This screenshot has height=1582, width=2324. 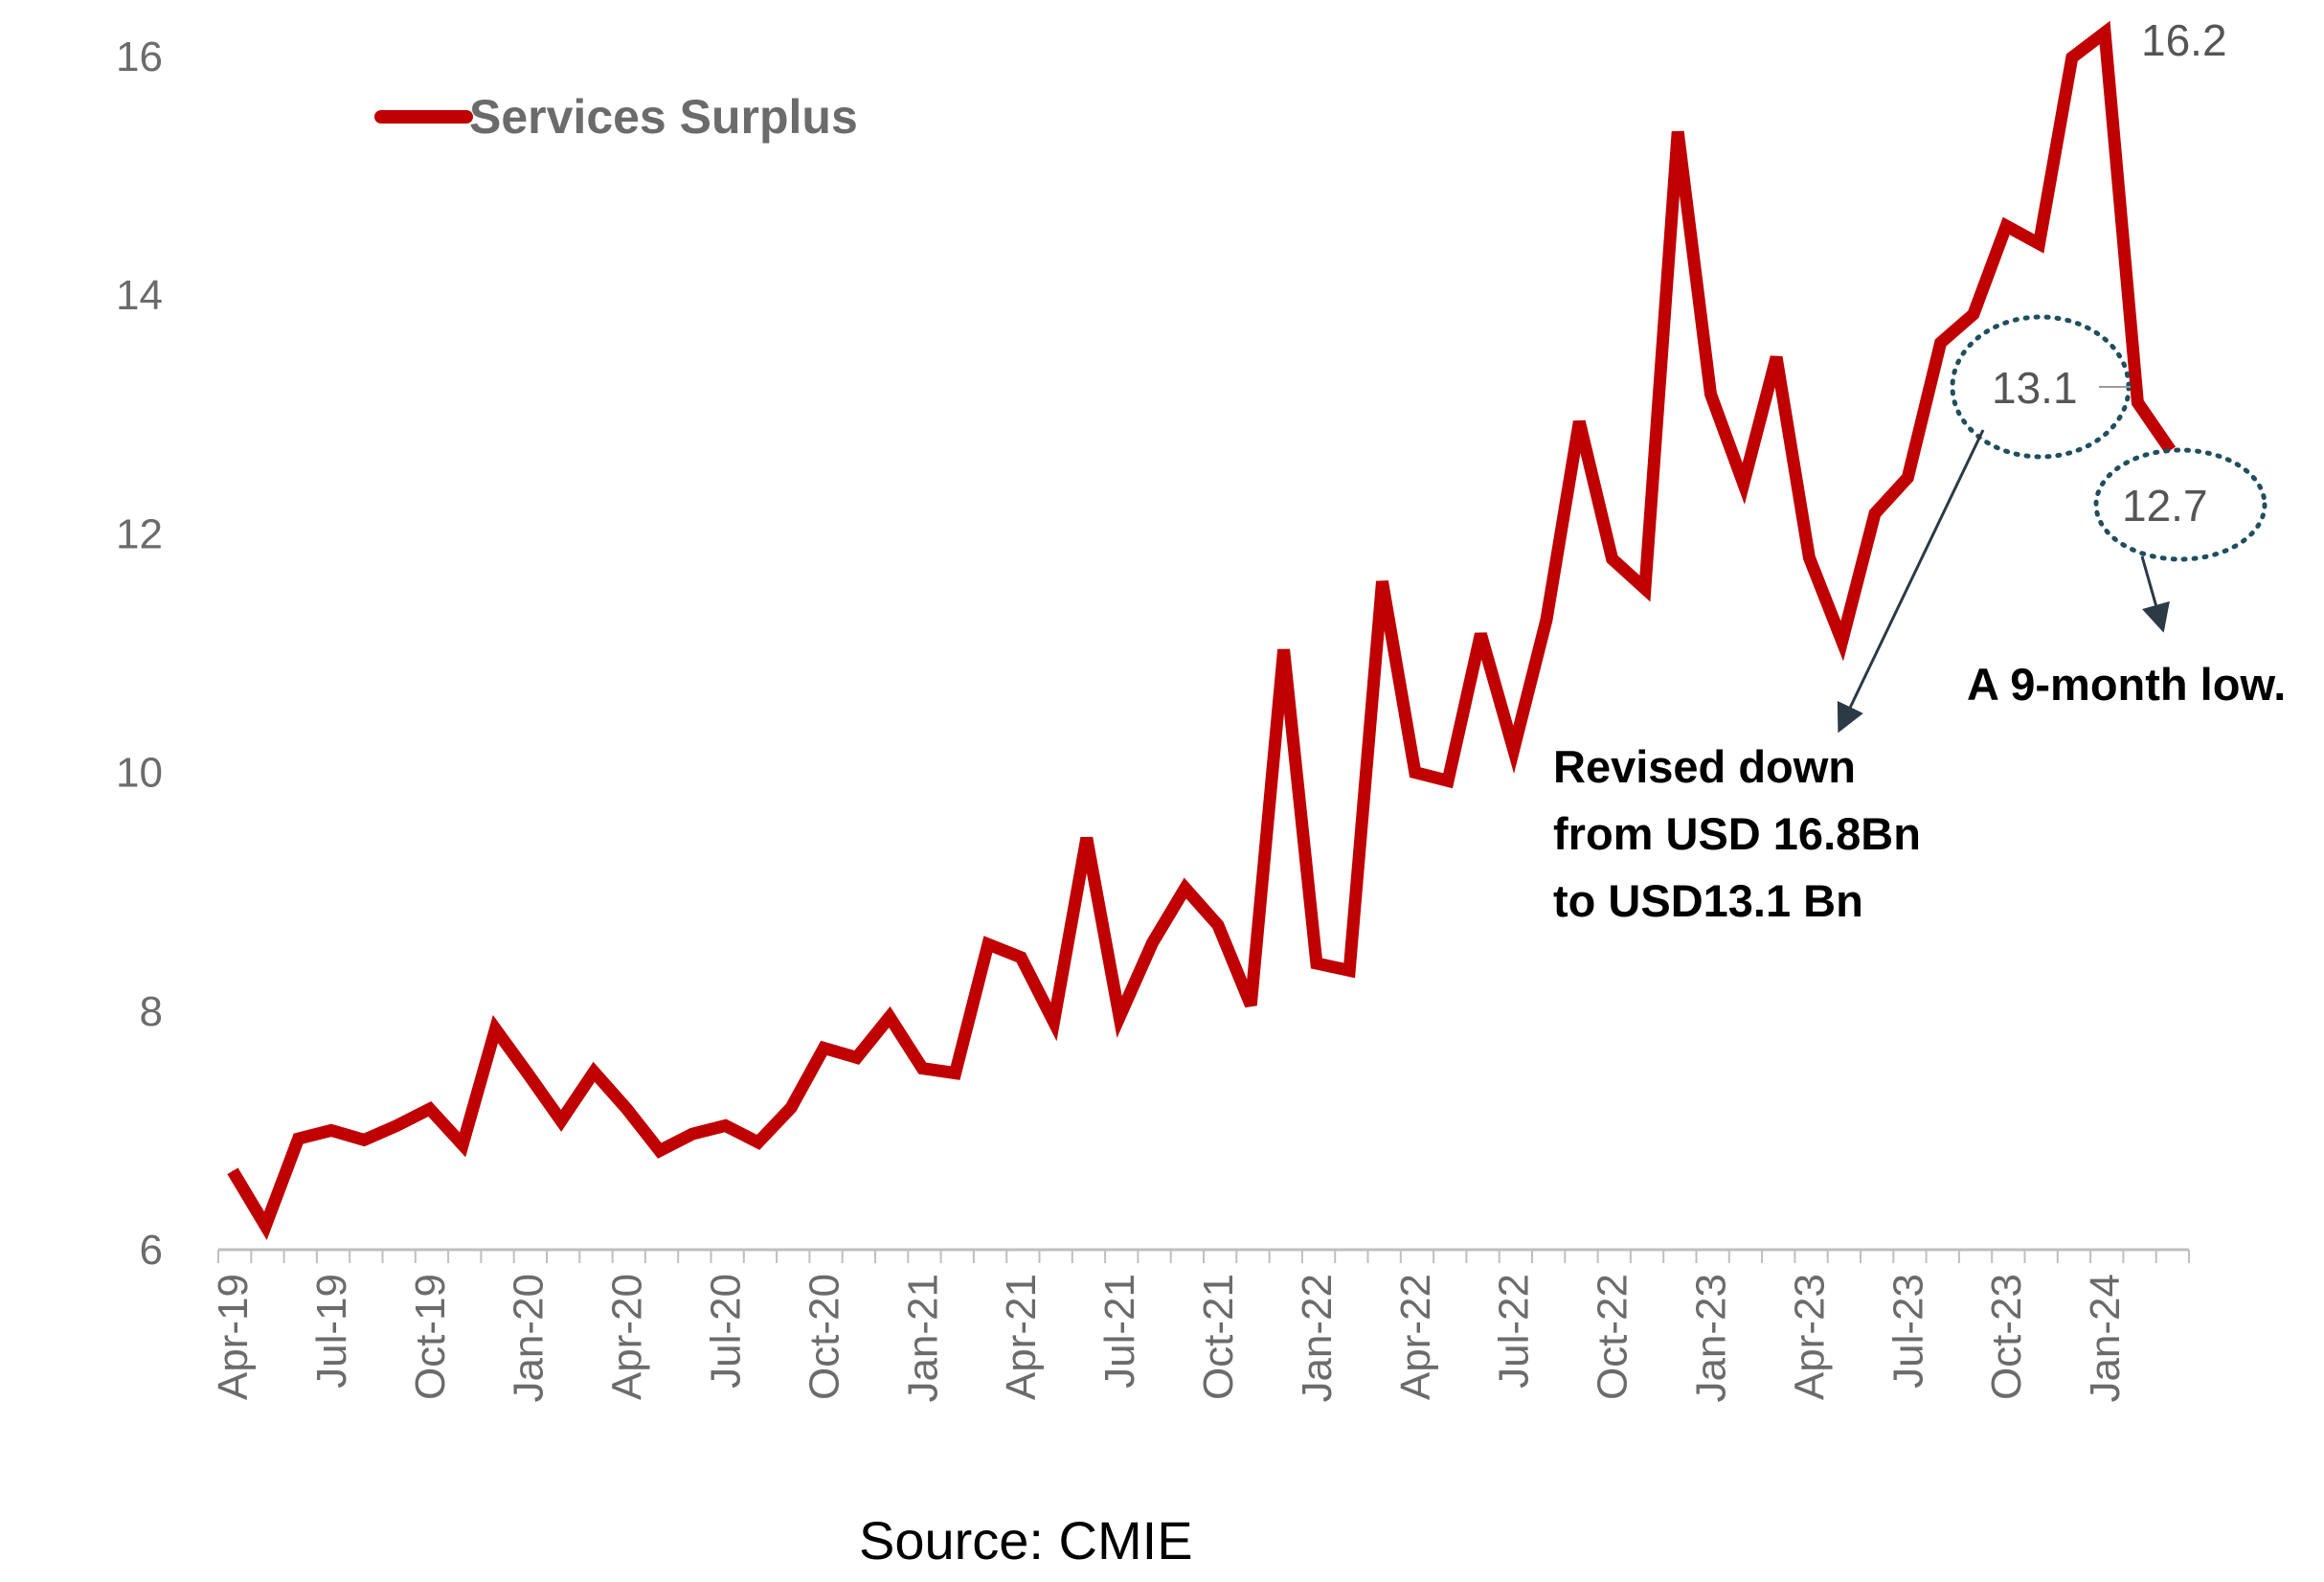 I want to click on annotation-9-month-low: A 9-month low., so click(x=2127, y=685).